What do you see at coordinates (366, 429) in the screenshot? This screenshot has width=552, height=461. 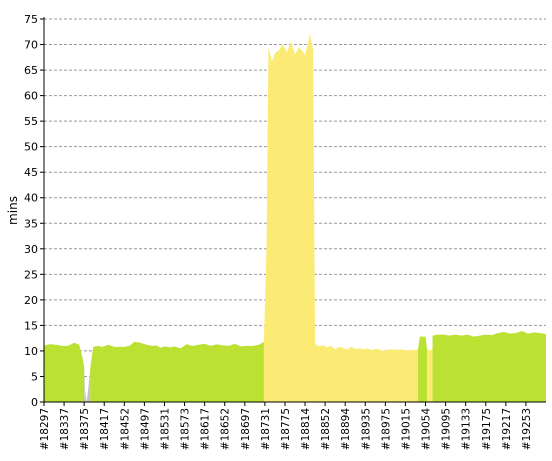 I see `x-tick-label: #18935` at bounding box center [366, 429].